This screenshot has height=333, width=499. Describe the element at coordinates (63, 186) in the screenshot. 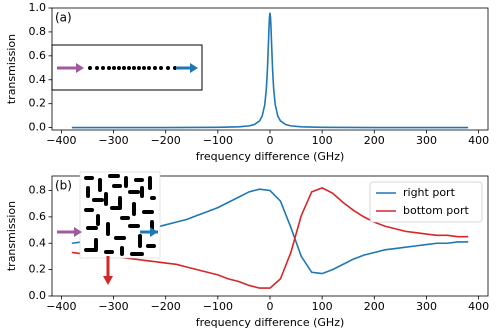

I see `panel-label: (b)` at that location.